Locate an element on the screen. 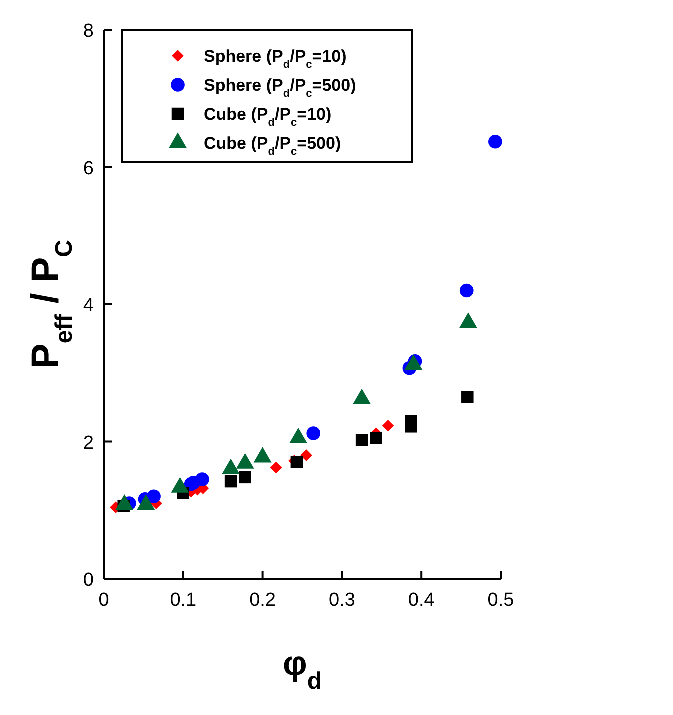  x-tick-label: 0.4 is located at coordinates (422, 600).